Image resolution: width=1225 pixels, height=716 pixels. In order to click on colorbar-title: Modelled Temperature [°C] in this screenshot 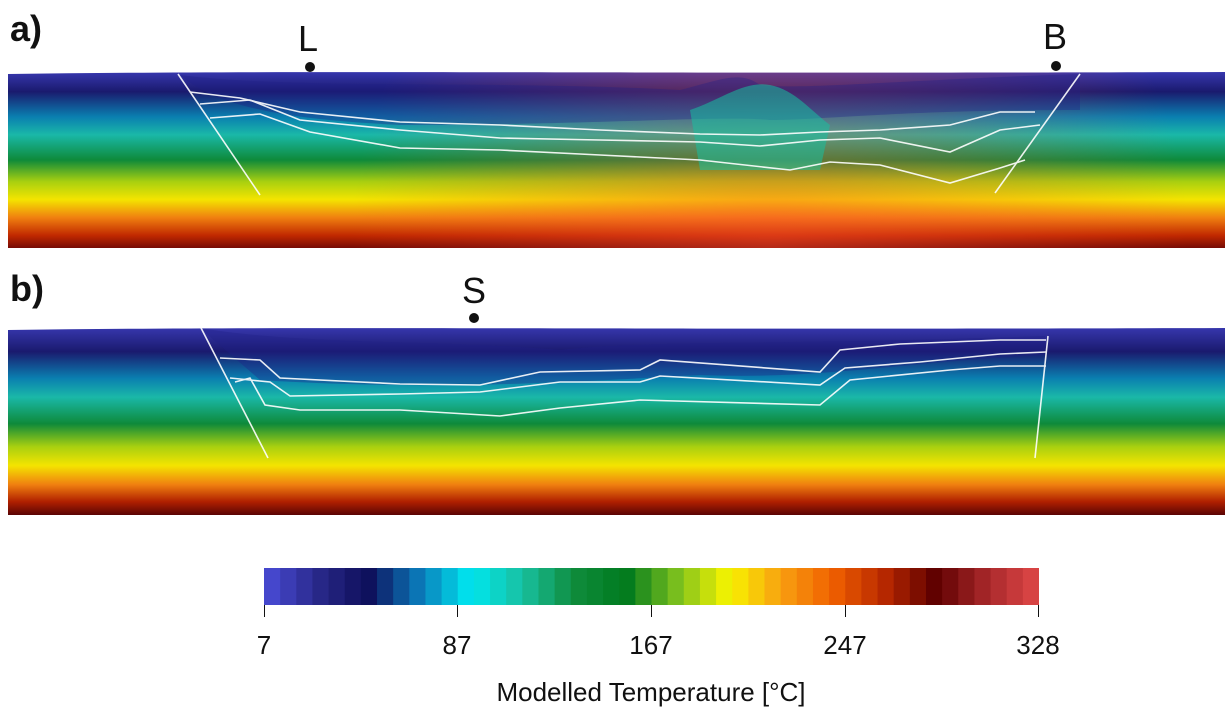, I will do `click(651, 692)`.